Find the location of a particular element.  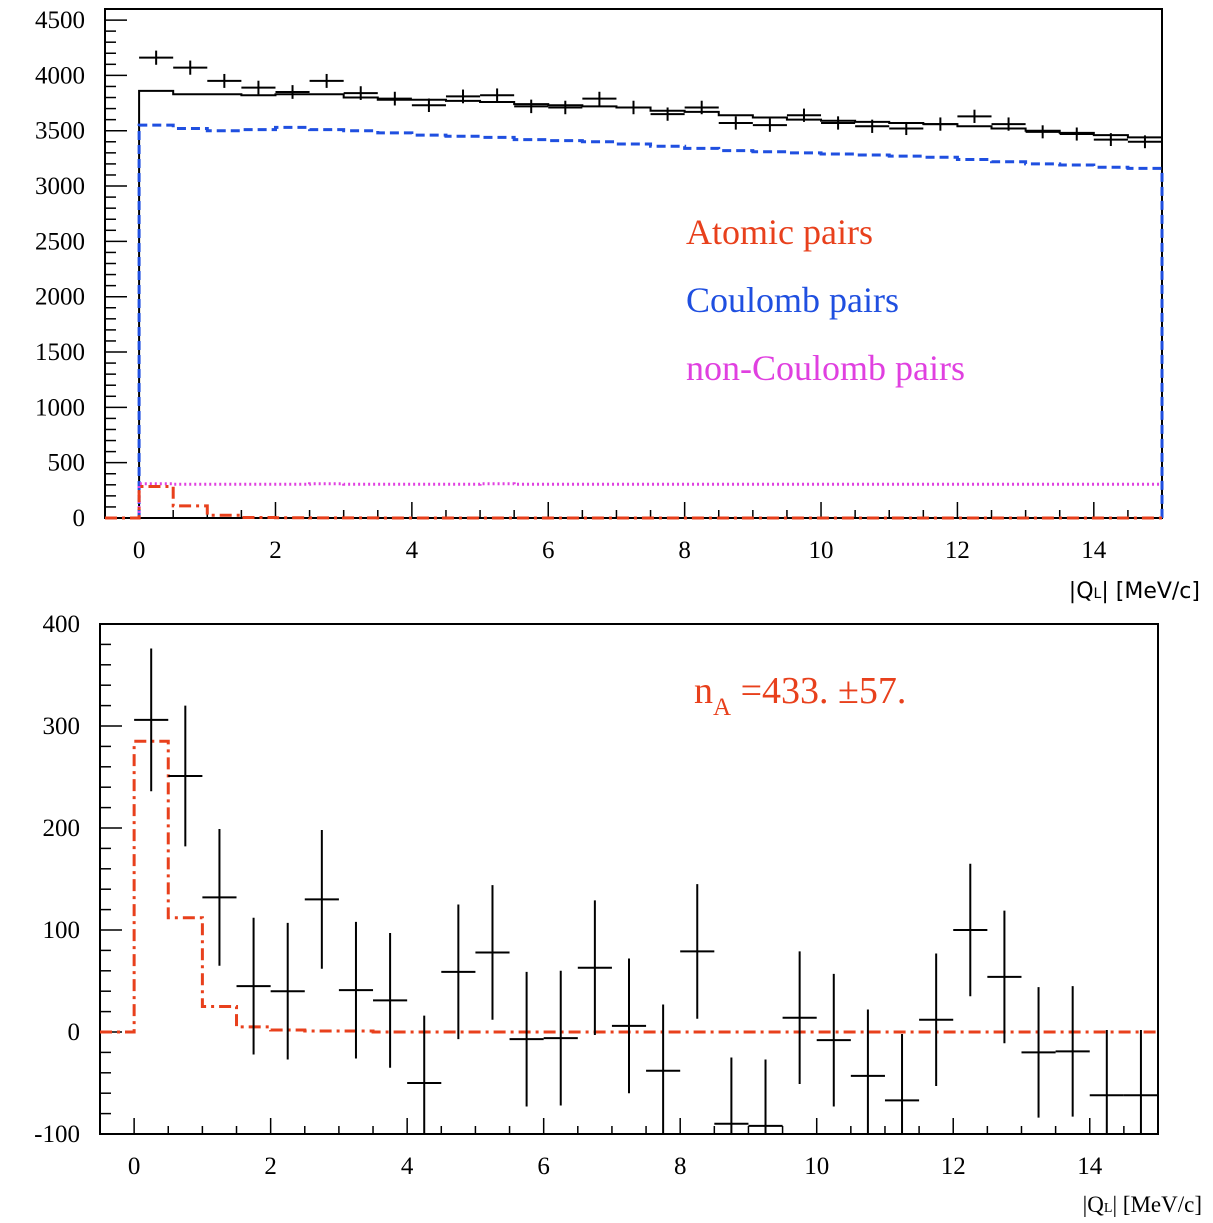

top-x-axis-label-tail: | [MeV/c] is located at coordinates (1150, 591).